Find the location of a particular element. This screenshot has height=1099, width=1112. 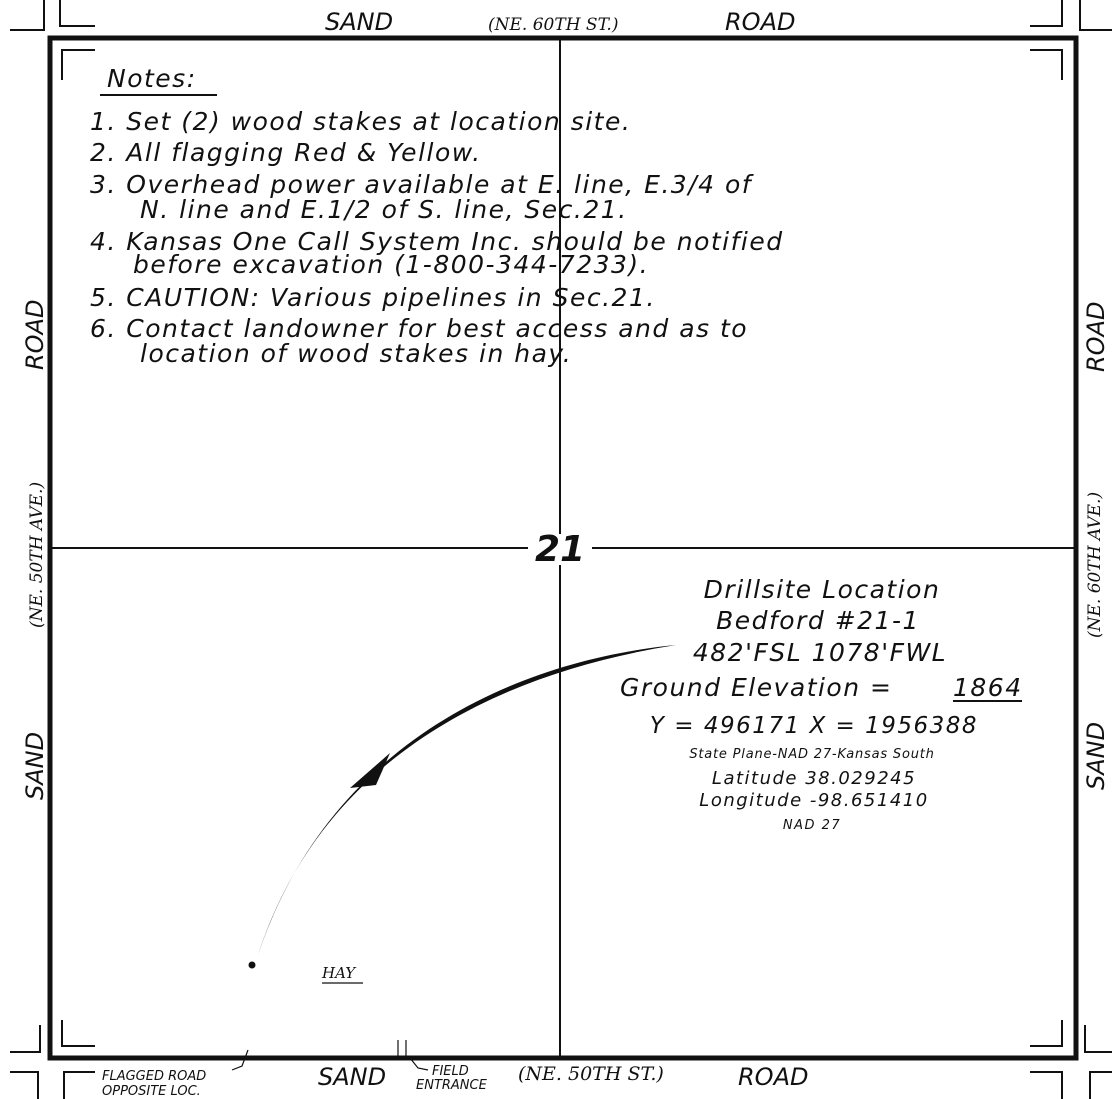

road-top-left: SAND is located at coordinates (359, 22).